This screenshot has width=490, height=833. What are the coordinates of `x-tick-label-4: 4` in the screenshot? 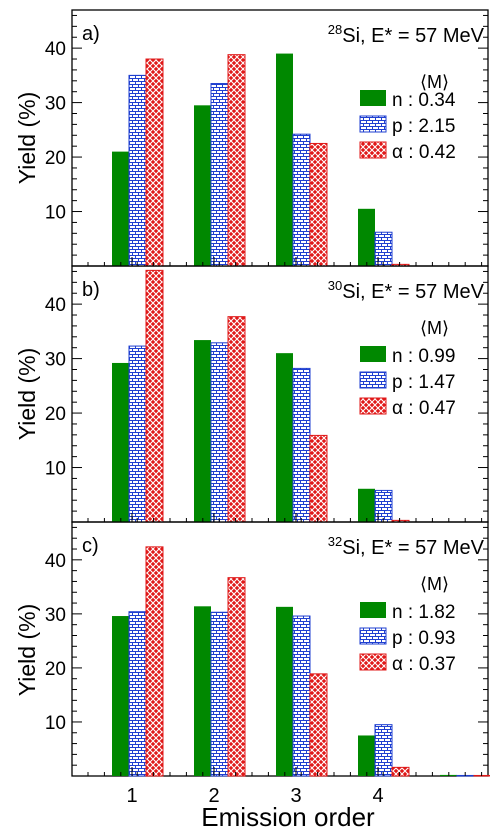 It's located at (377, 796).